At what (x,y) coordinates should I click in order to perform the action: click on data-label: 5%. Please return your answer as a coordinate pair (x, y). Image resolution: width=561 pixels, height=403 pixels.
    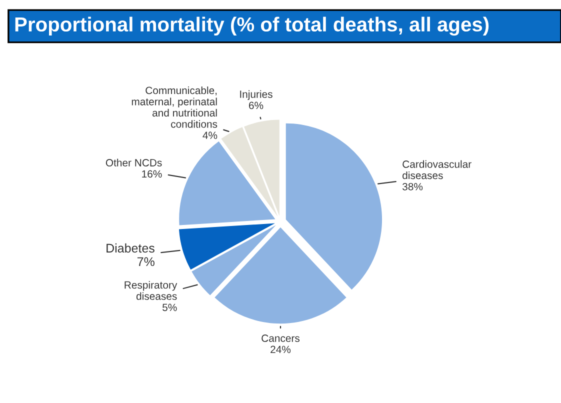
    Looking at the image, I should click on (169, 308).